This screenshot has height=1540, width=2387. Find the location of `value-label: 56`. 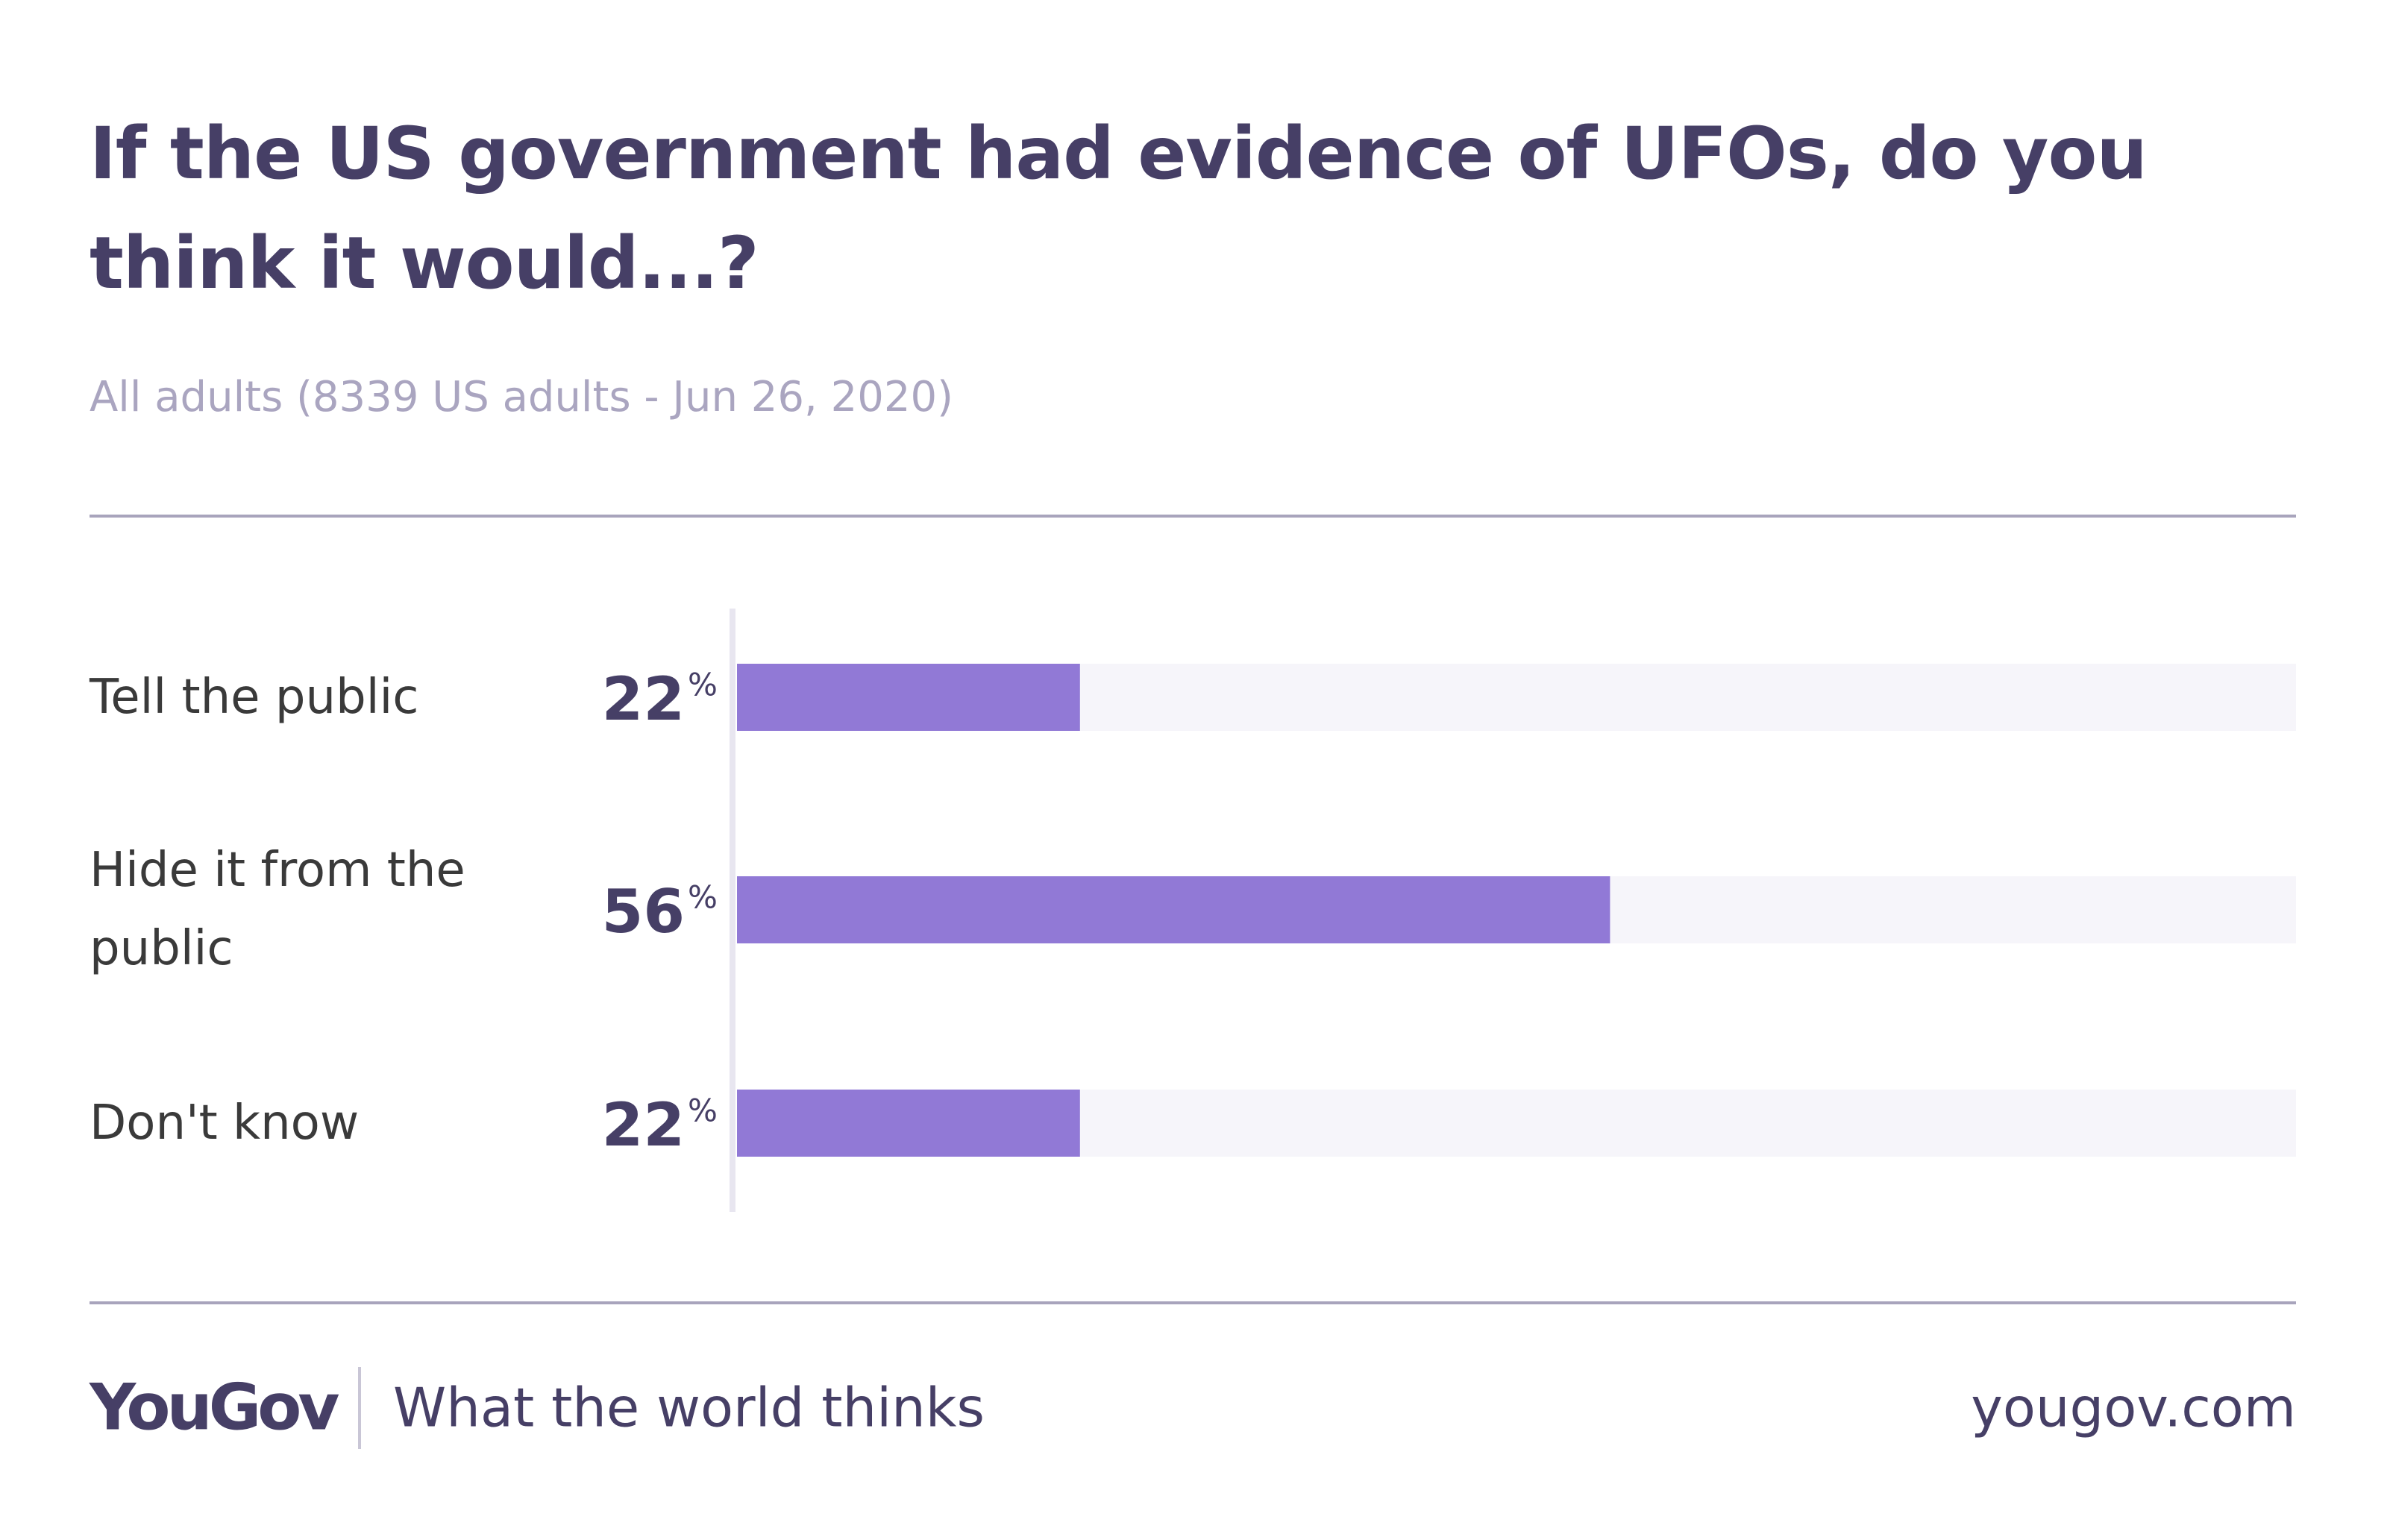

value-label: 56 is located at coordinates (643, 911).